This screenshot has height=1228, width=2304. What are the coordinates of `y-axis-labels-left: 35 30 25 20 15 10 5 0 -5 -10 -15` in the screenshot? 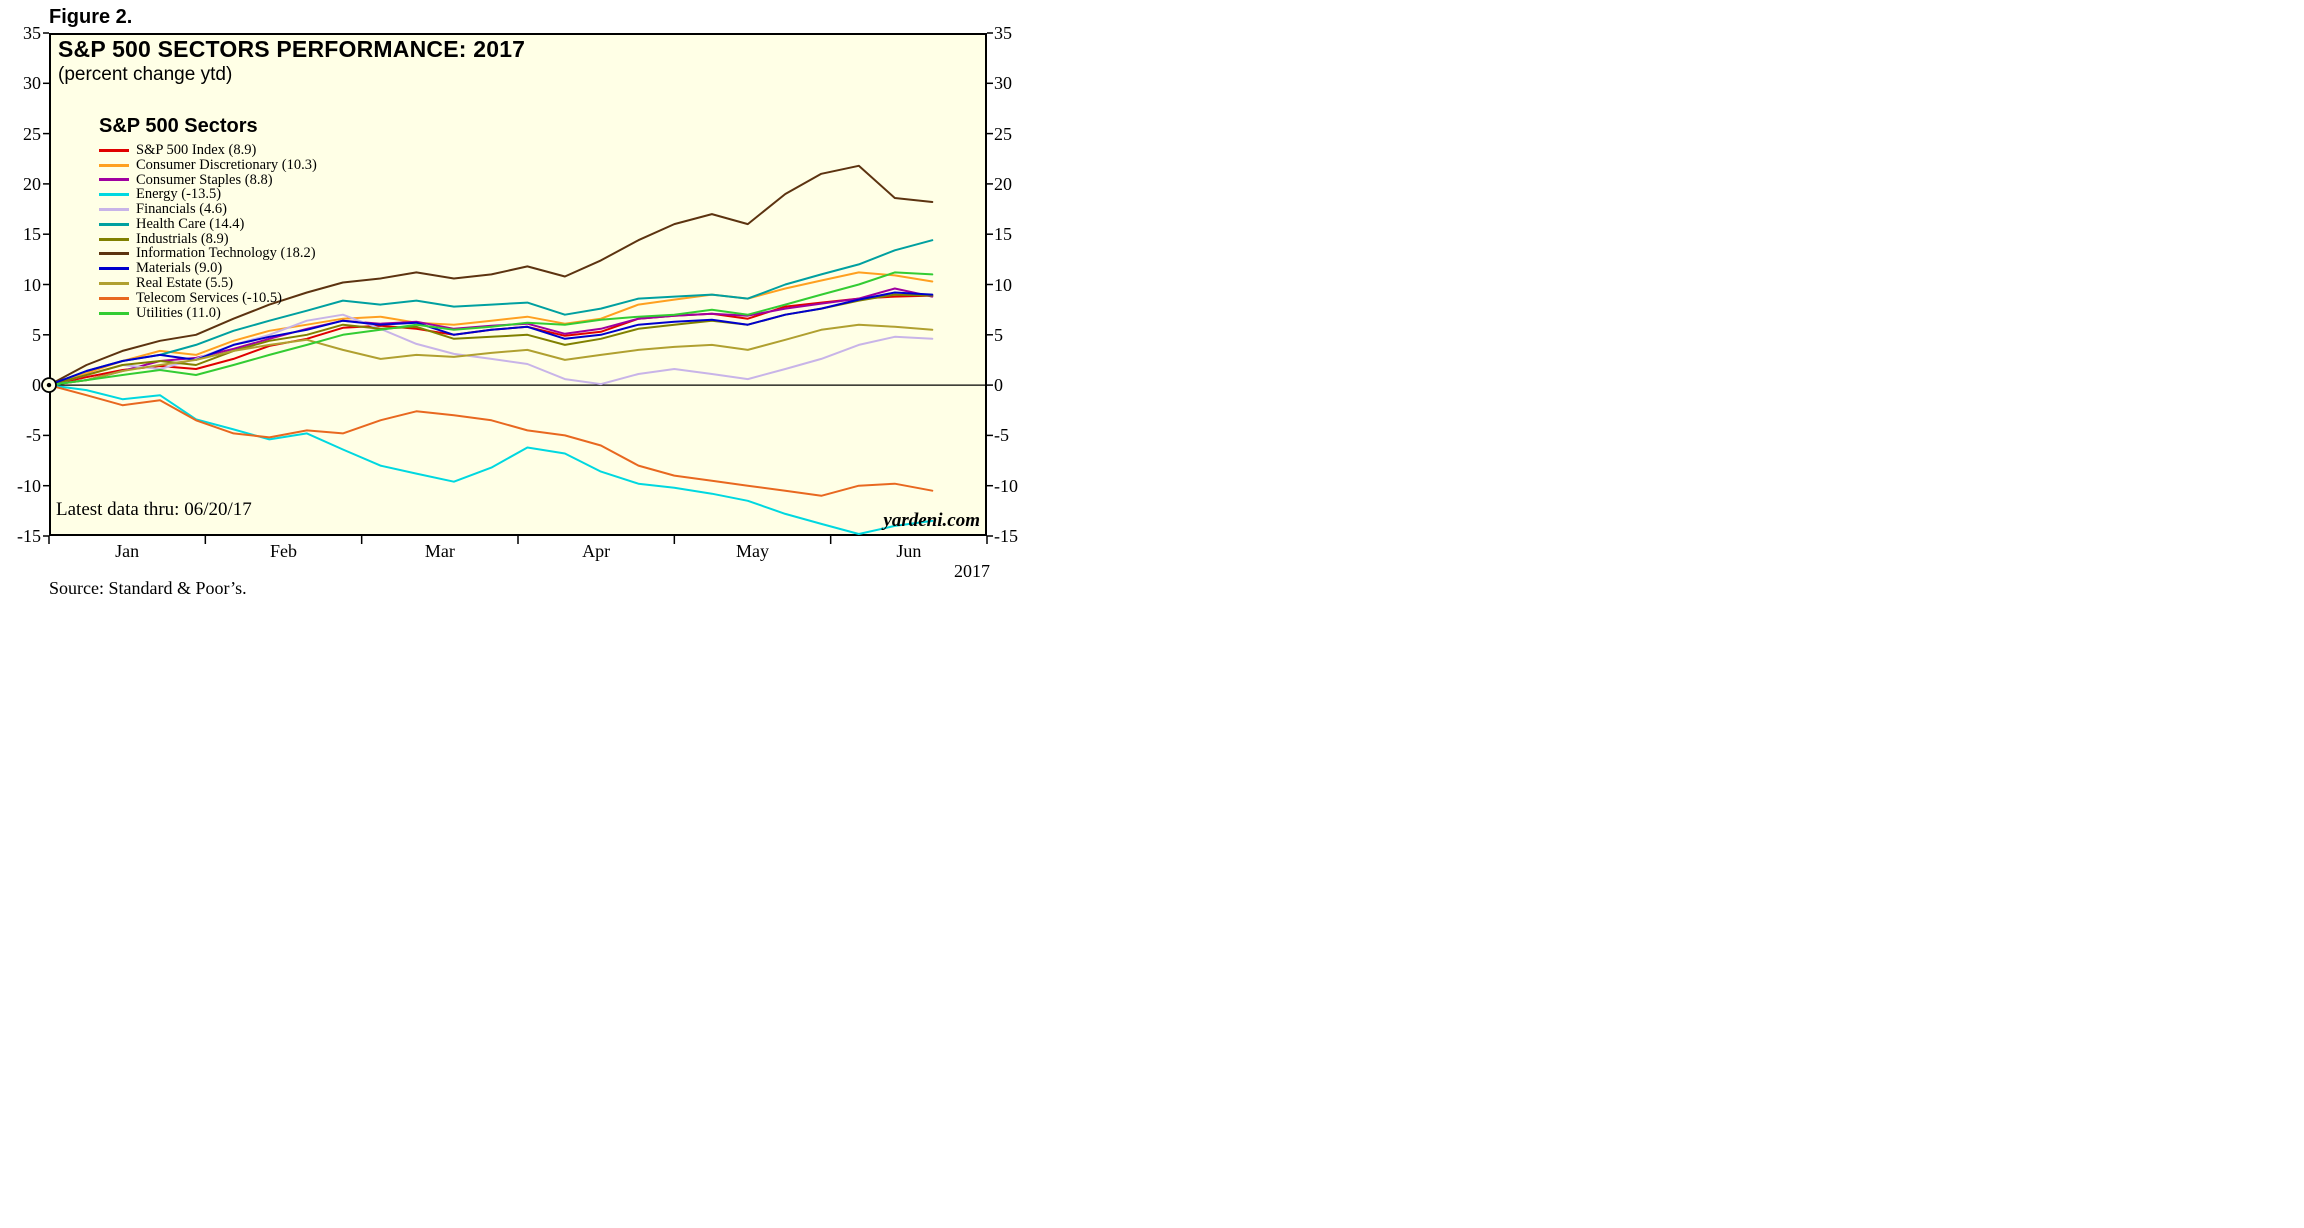 It's located at (22, 284).